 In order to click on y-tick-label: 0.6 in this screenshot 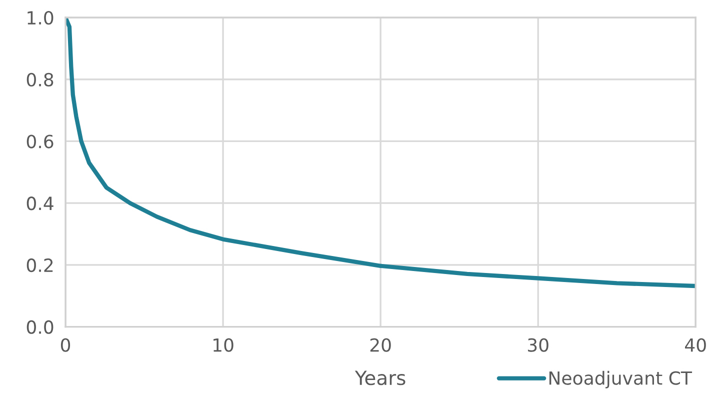, I will do `click(40, 141)`.